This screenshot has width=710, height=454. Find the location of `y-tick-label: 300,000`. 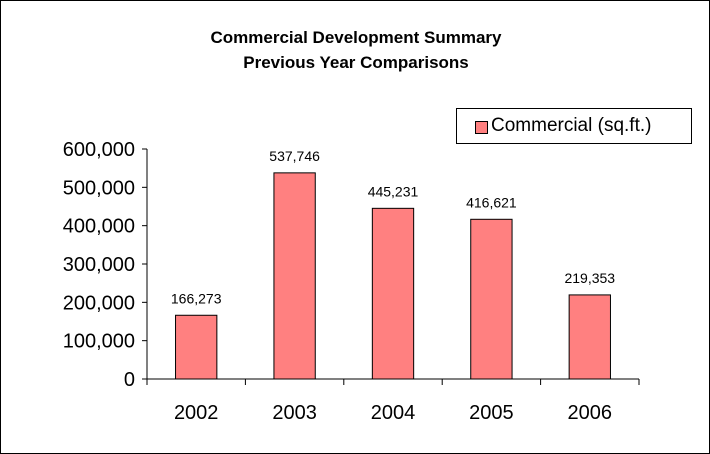

y-tick-label: 300,000 is located at coordinates (99, 265).